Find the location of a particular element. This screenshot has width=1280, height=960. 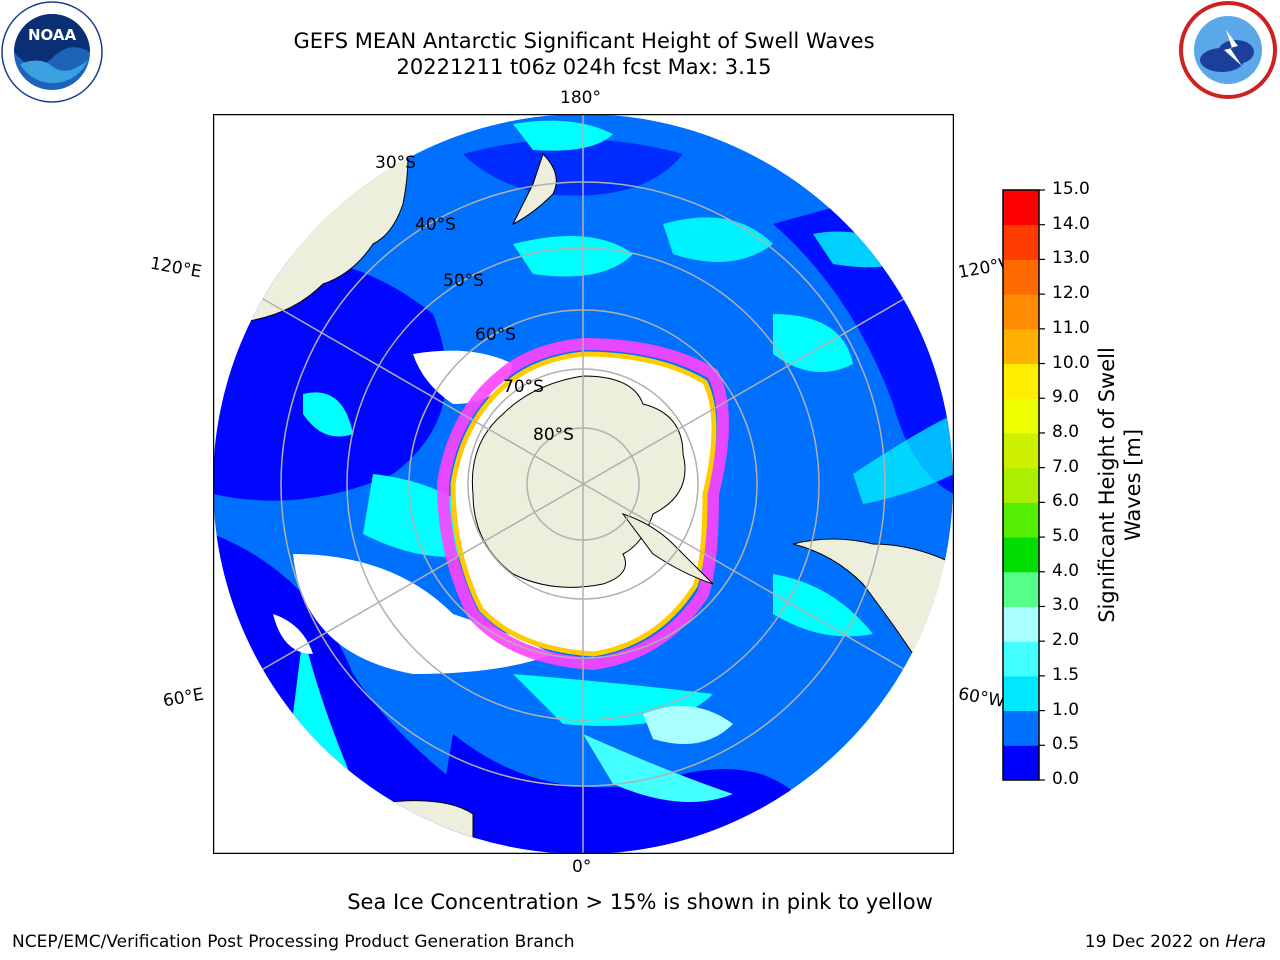

footer-date: 19 Dec 2022 on Hera is located at coordinates (1175, 942).